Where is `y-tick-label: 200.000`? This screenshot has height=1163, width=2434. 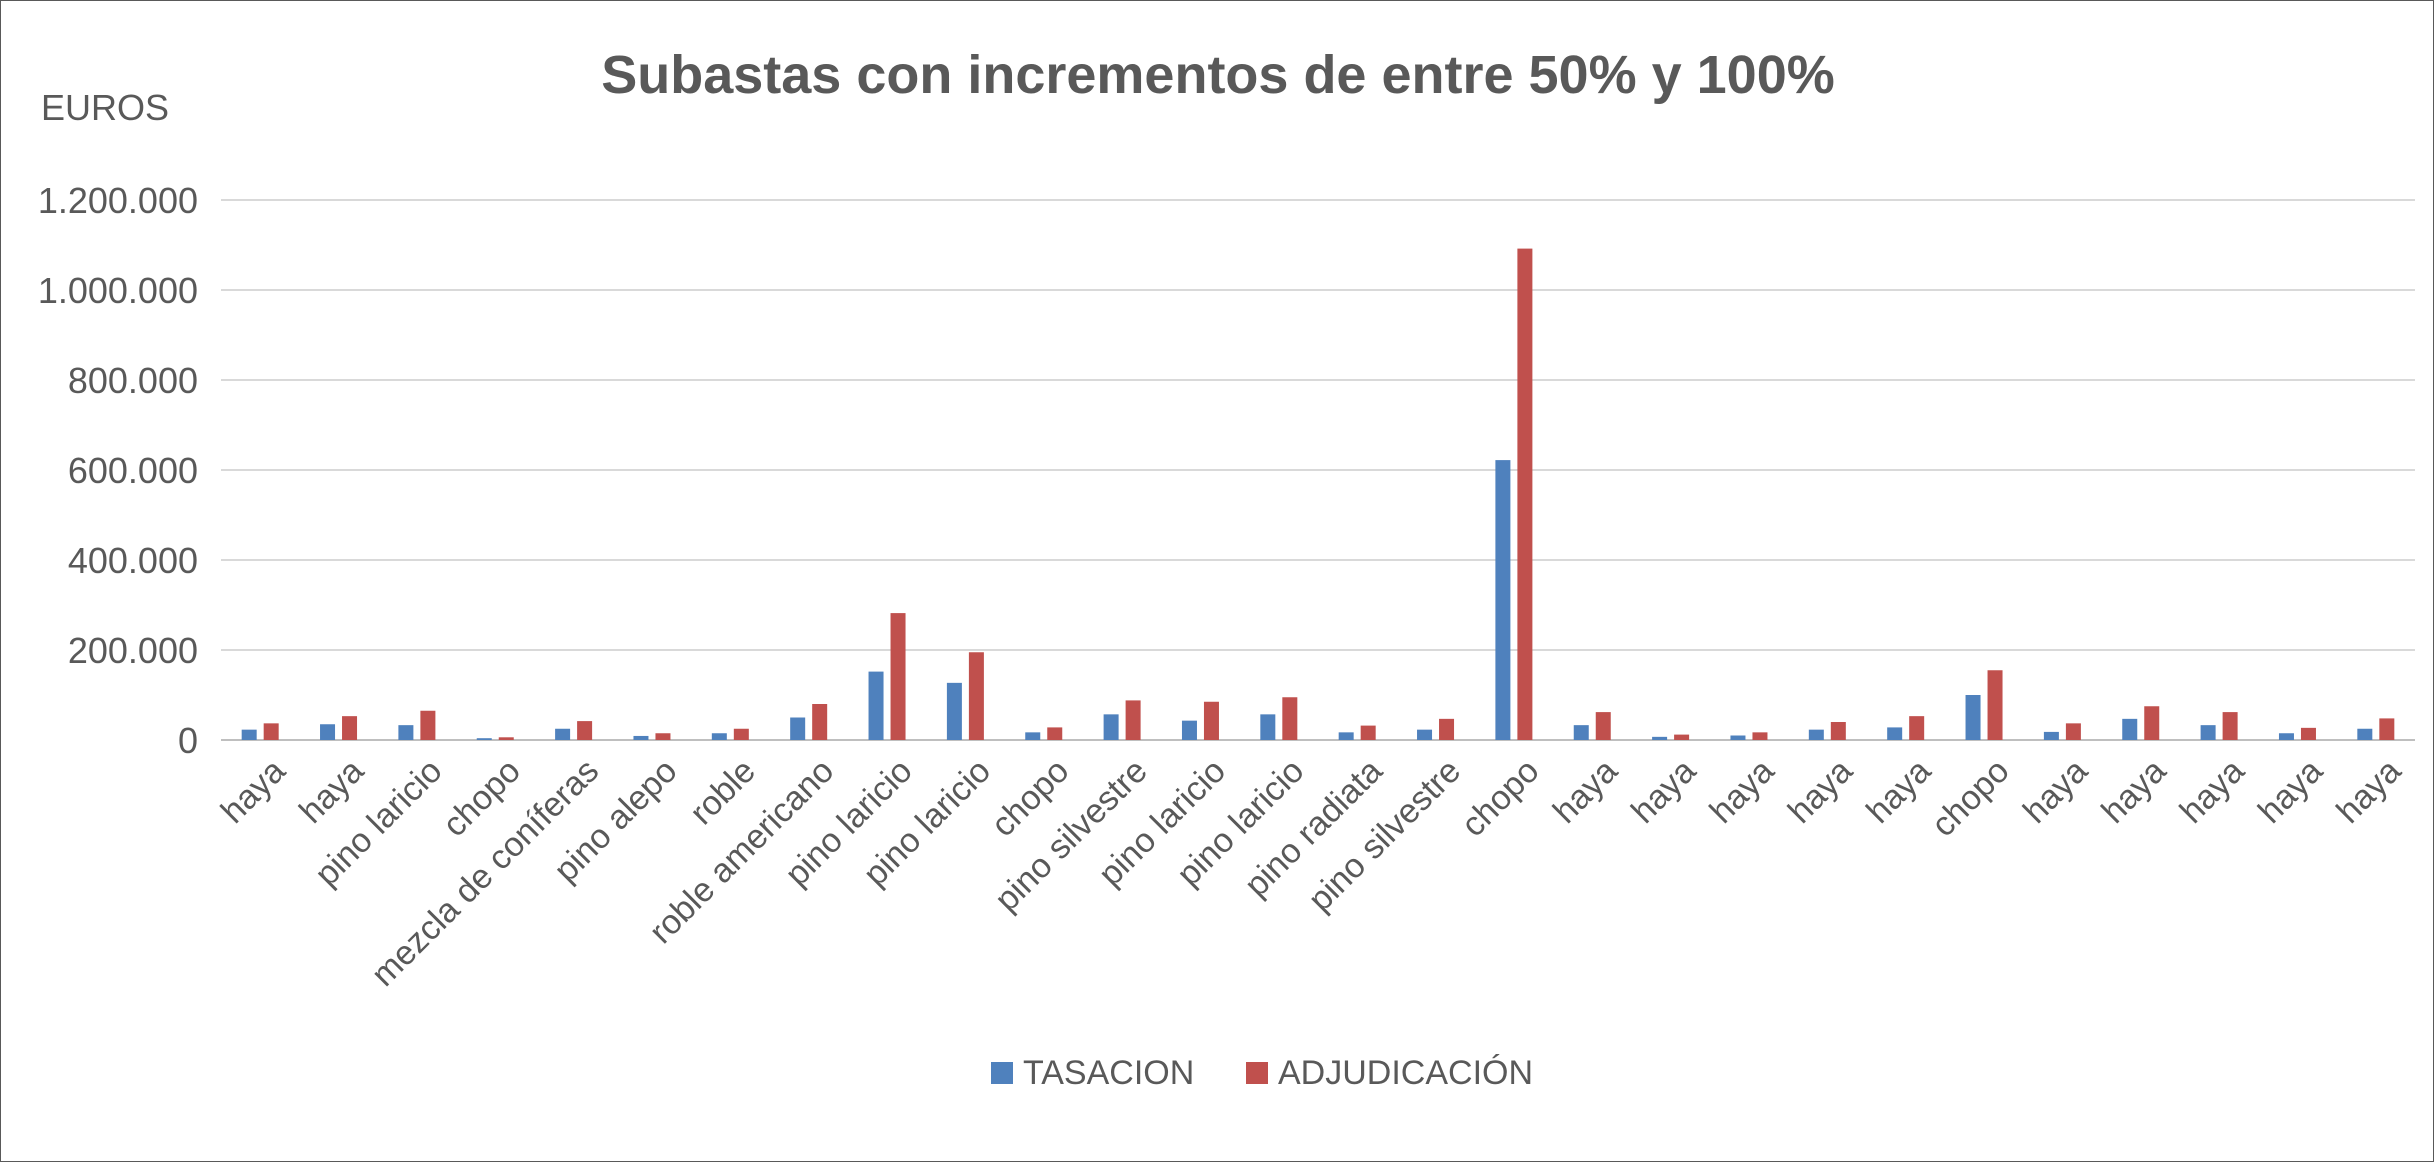
y-tick-label: 200.000 is located at coordinates (133, 650).